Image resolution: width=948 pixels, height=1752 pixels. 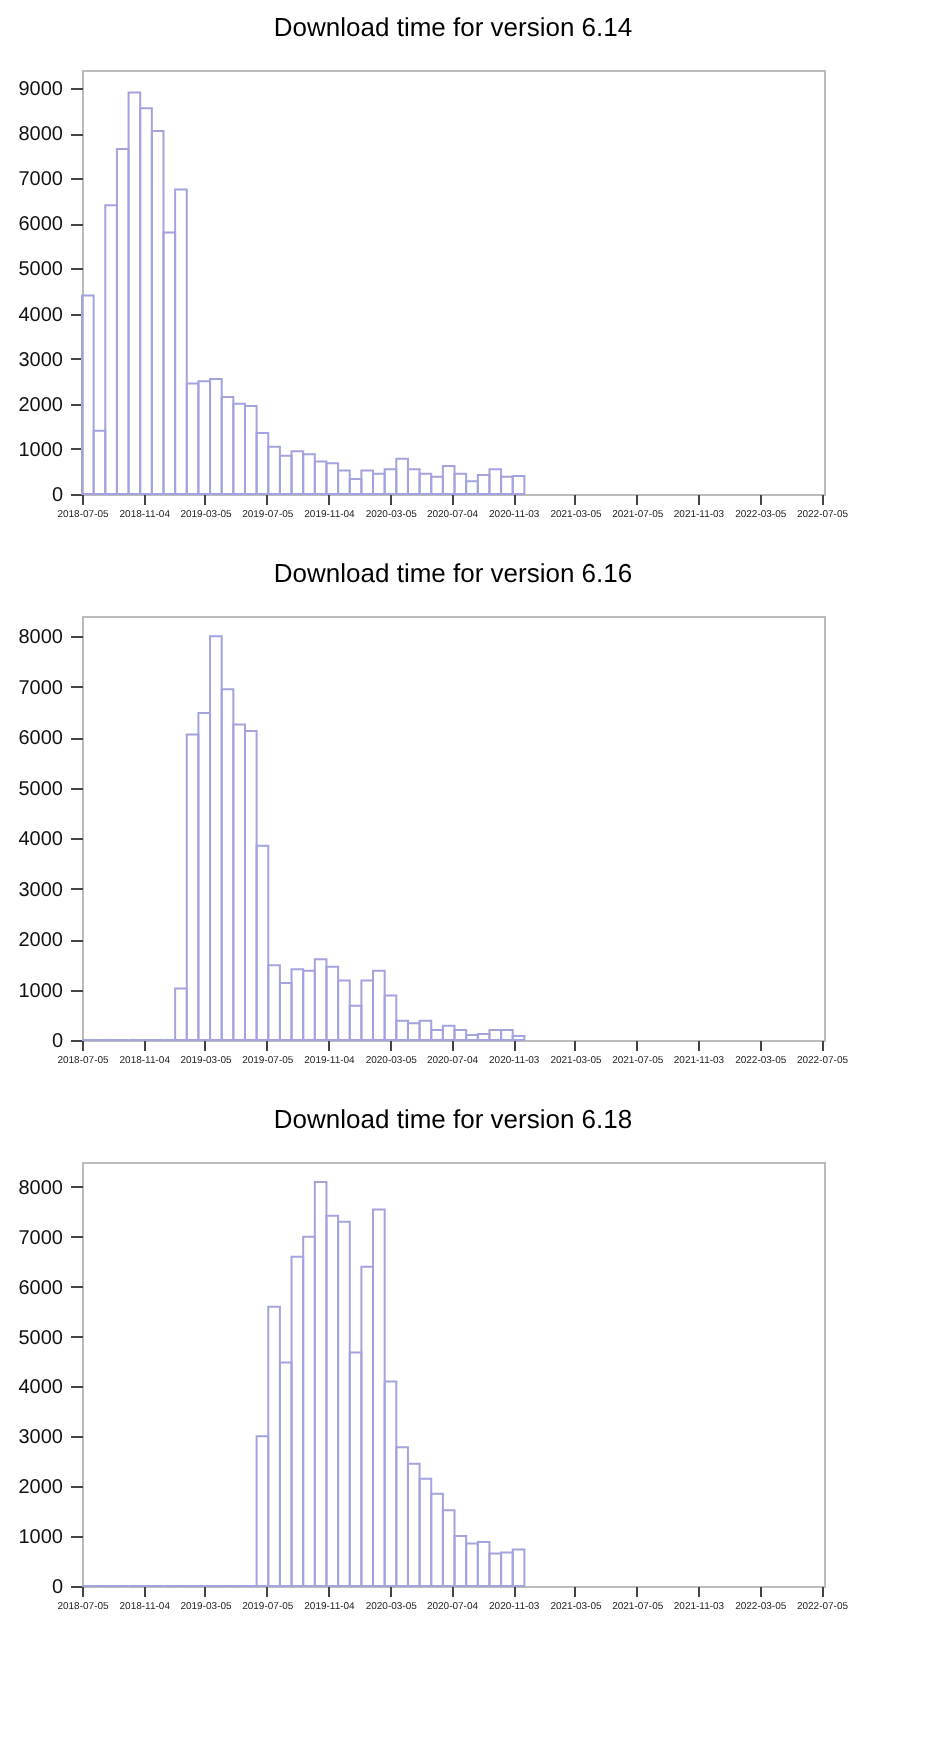 What do you see at coordinates (41, 90) in the screenshot?
I see `y-tick-label: 9000` at bounding box center [41, 90].